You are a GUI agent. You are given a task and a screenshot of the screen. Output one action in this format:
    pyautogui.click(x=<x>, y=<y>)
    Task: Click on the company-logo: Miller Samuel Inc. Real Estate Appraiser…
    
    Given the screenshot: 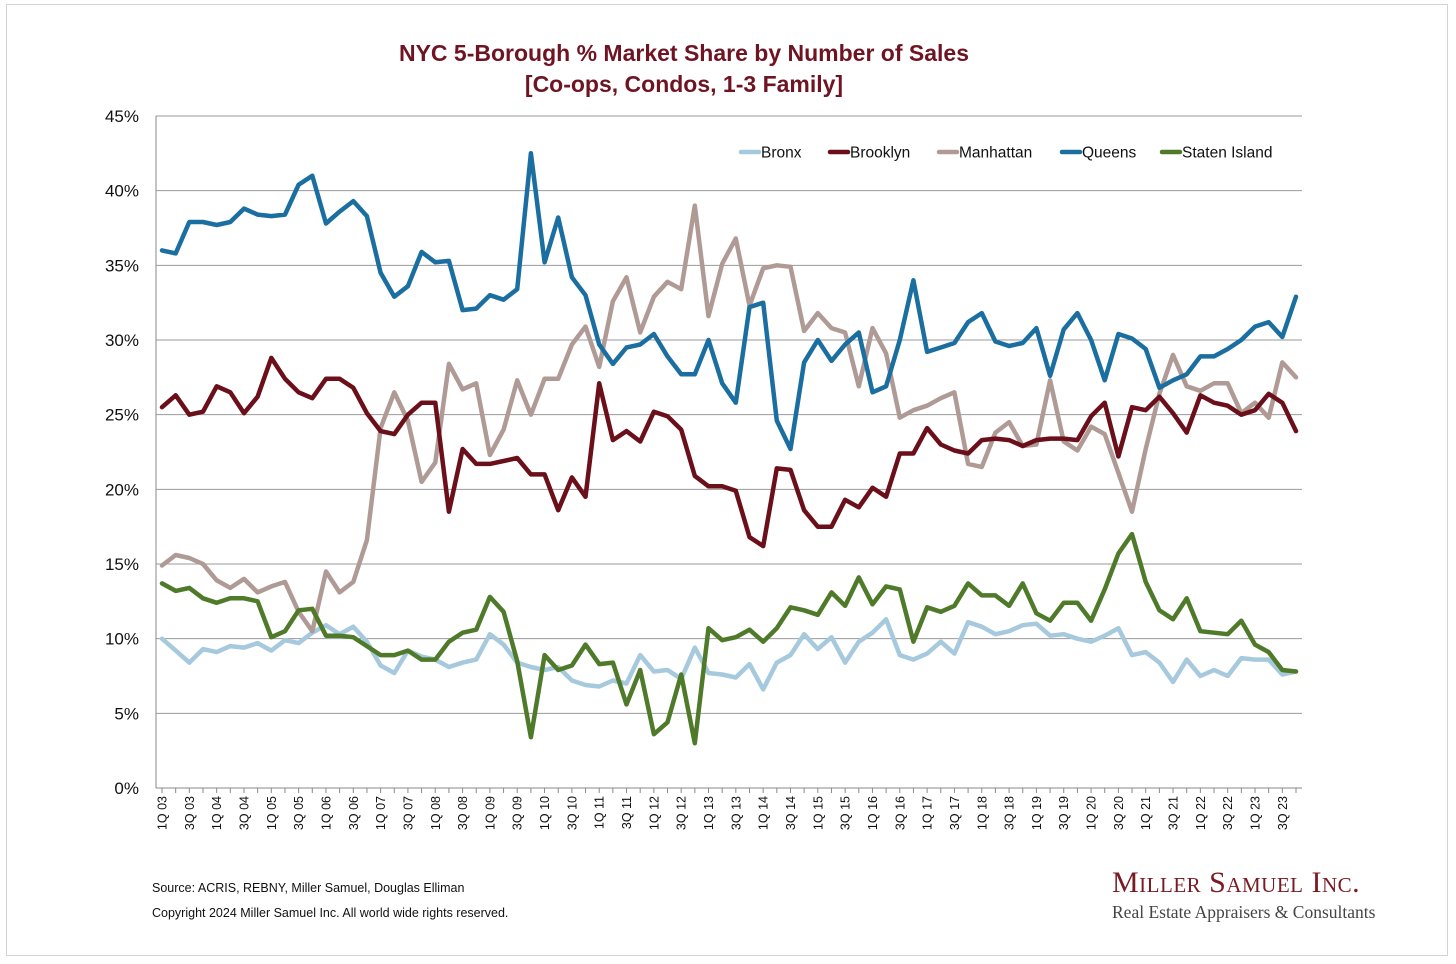 What is the action you would take?
    pyautogui.click(x=1262, y=894)
    